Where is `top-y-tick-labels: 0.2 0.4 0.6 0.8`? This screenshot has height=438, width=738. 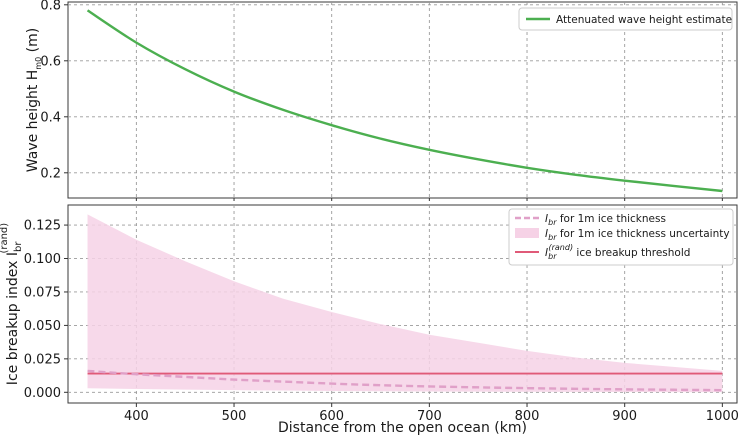 top-y-tick-labels: 0.2 0.4 0.6 0.8 is located at coordinates (54, 90).